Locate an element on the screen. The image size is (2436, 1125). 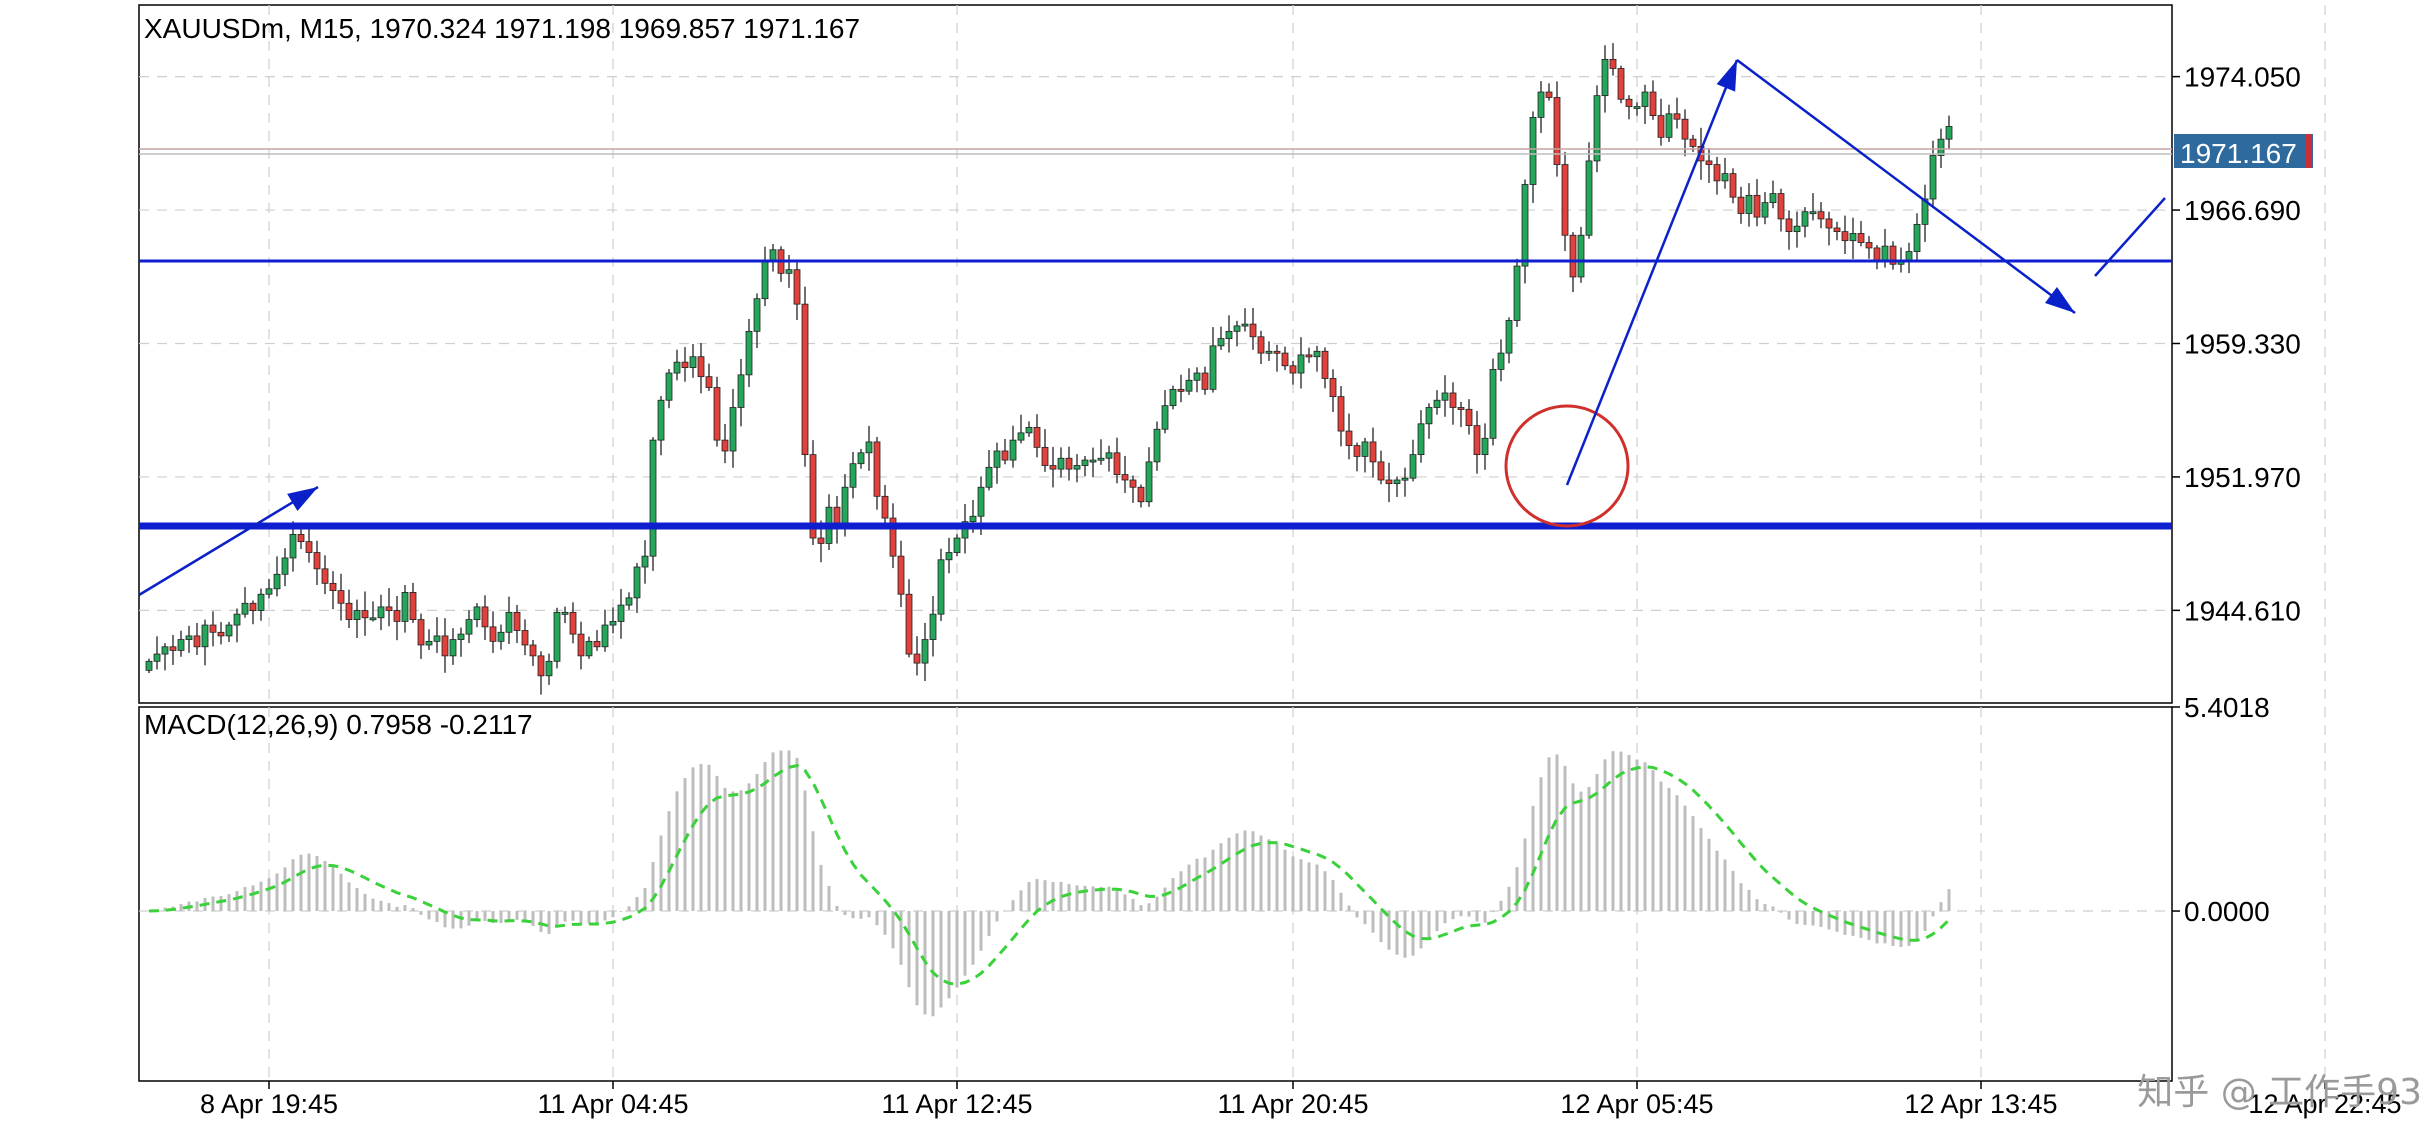
time-tick-label: 11 Apr 12:45 is located at coordinates (956, 1104).